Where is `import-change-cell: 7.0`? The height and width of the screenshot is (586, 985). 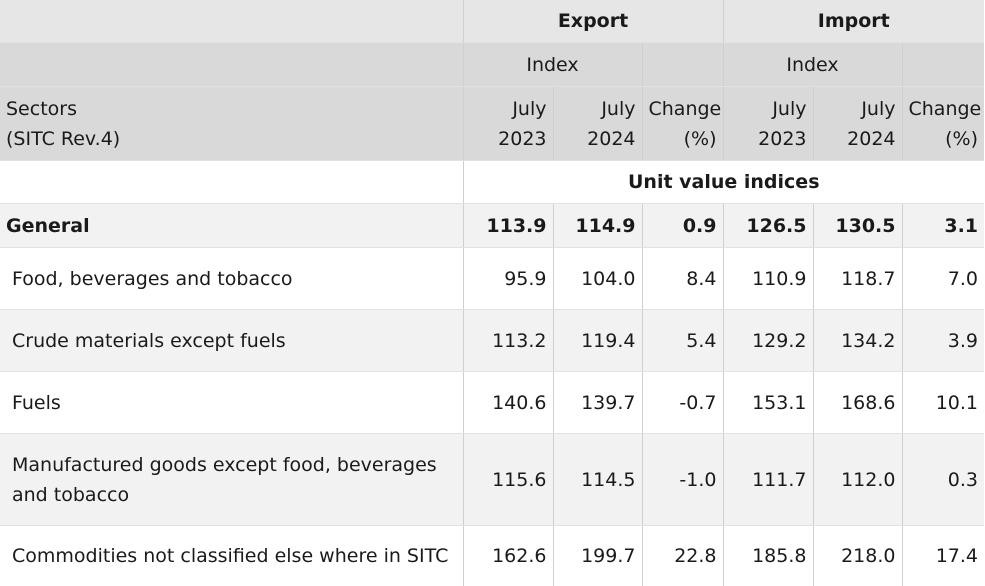 import-change-cell: 7.0 is located at coordinates (943, 279).